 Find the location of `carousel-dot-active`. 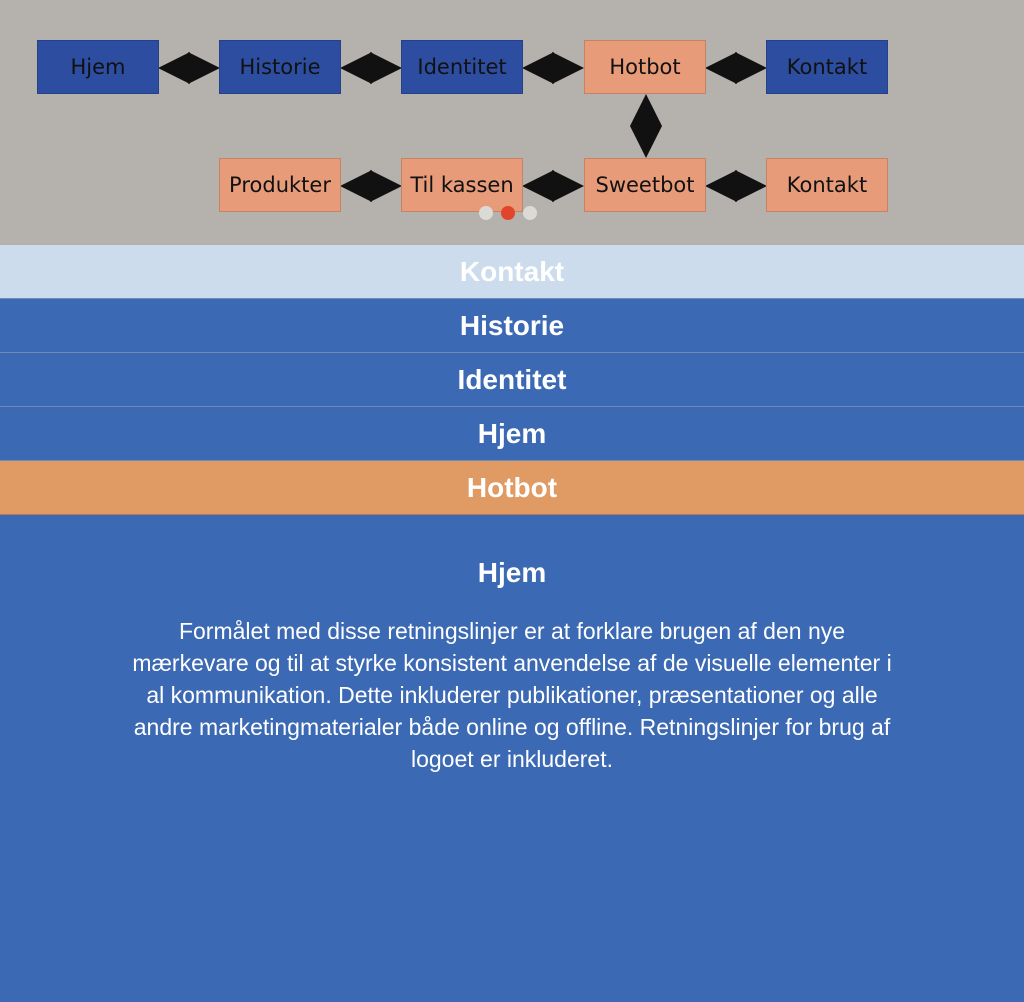

carousel-dot-active is located at coordinates (508, 213).